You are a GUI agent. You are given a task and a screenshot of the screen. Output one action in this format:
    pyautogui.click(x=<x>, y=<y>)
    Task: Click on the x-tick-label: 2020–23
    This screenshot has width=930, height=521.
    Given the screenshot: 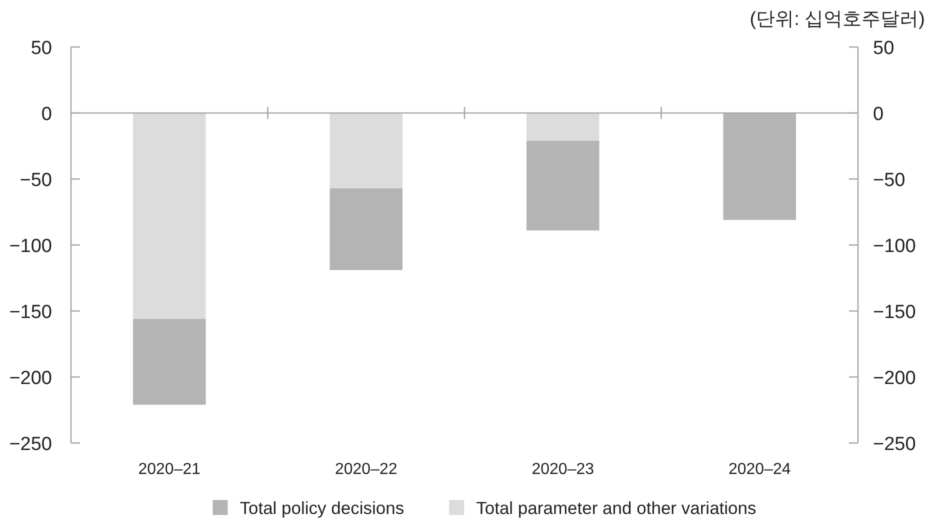 What is the action you would take?
    pyautogui.click(x=563, y=469)
    